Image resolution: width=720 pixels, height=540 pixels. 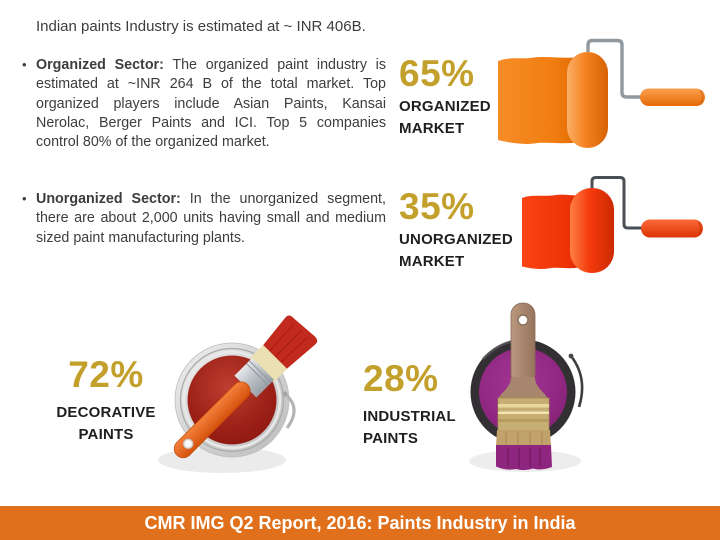 I want to click on red-paint-can-with-brush-icon, so click(x=238, y=394).